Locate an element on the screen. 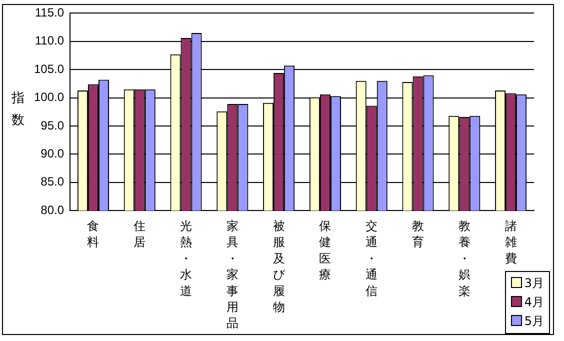 The image size is (564, 341). x-tick-label: 交通・通信 is located at coordinates (372, 258).